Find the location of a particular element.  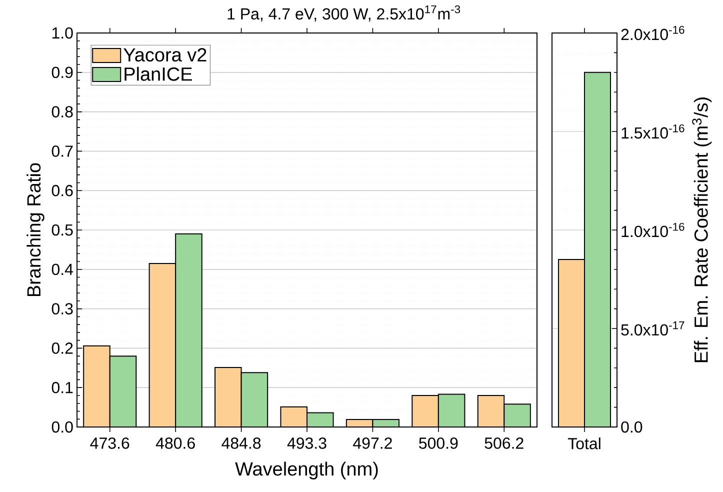

x-tick-label: 484.8 is located at coordinates (241, 443).